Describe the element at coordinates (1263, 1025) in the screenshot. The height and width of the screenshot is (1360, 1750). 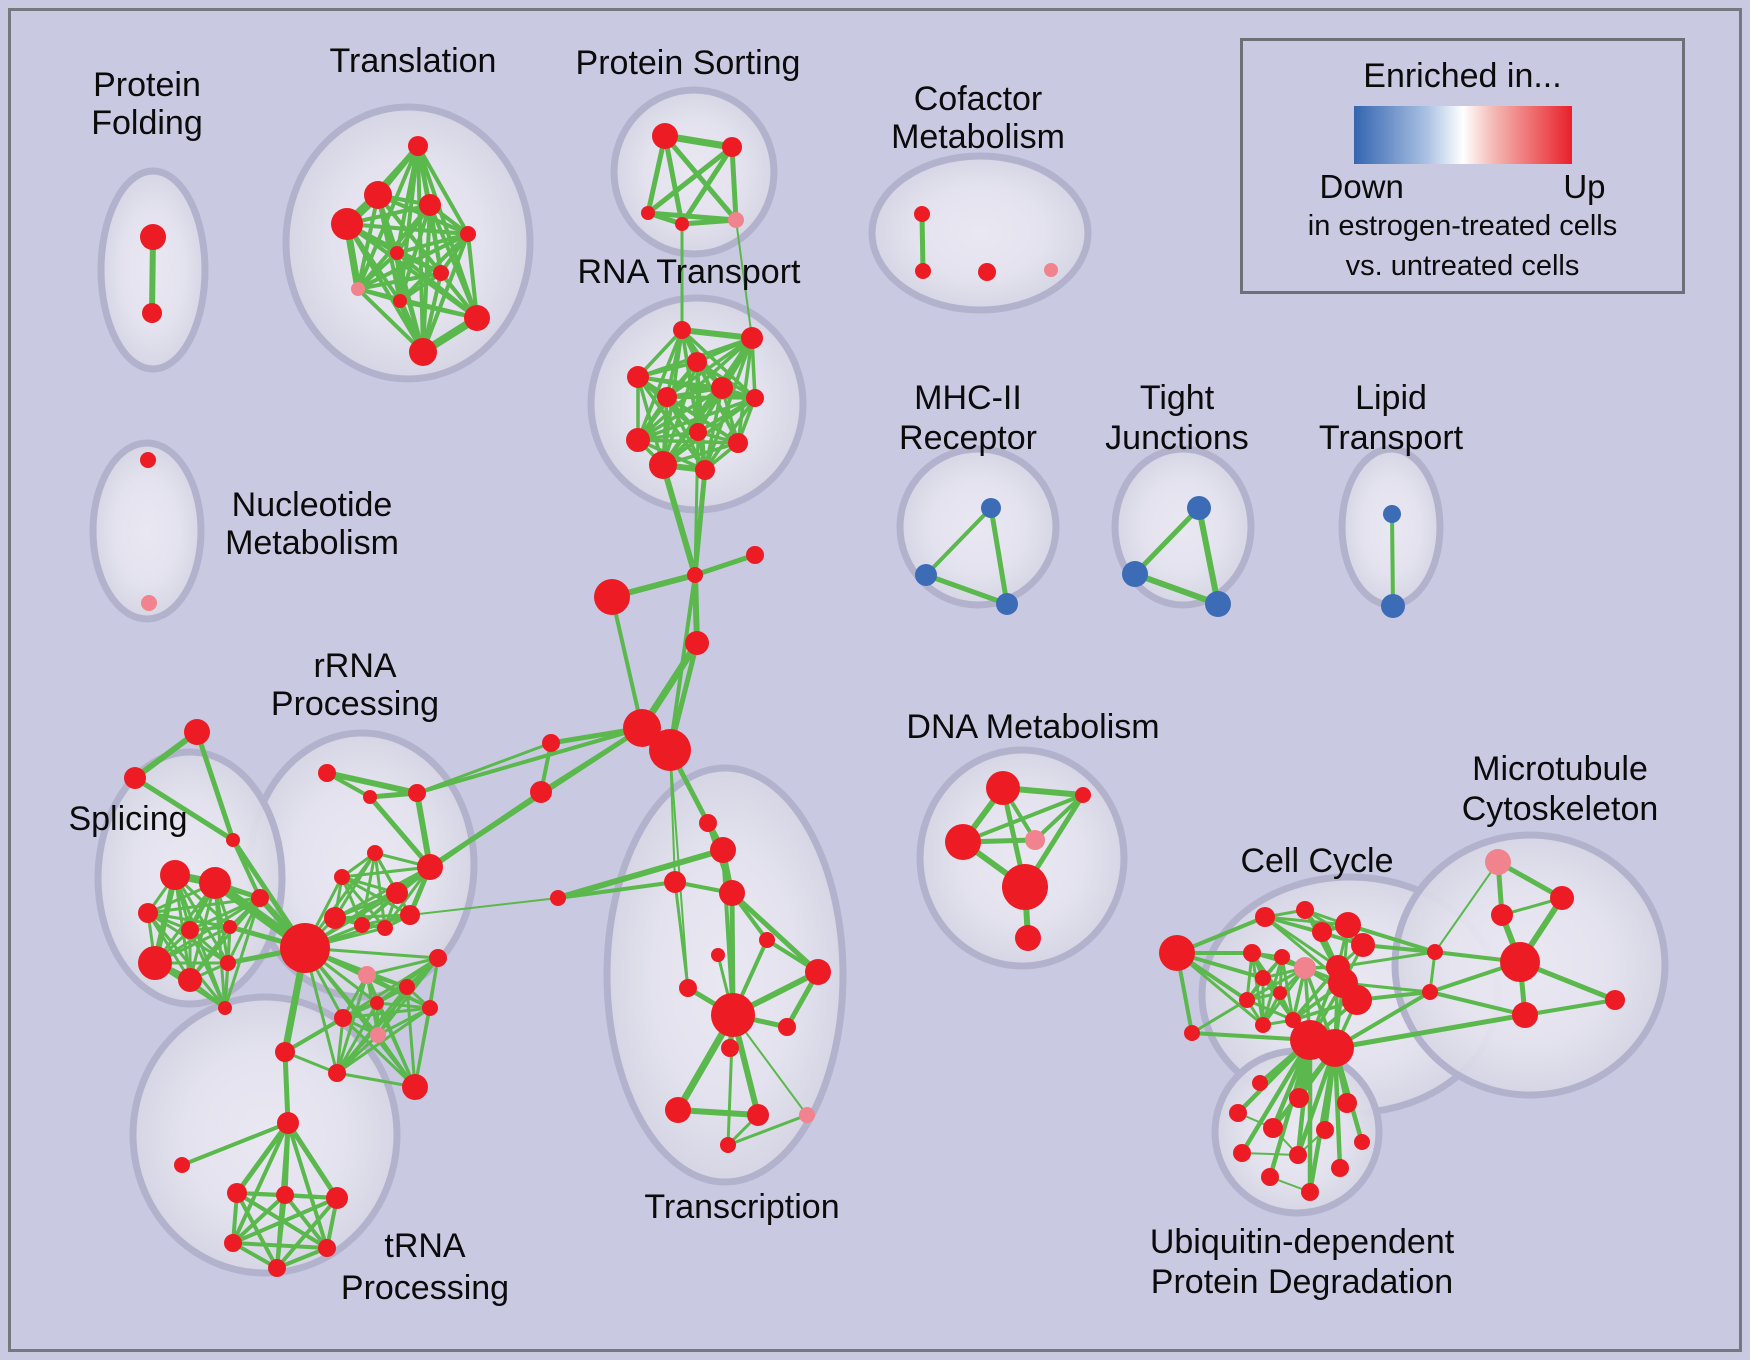
I see `node-cc16` at that location.